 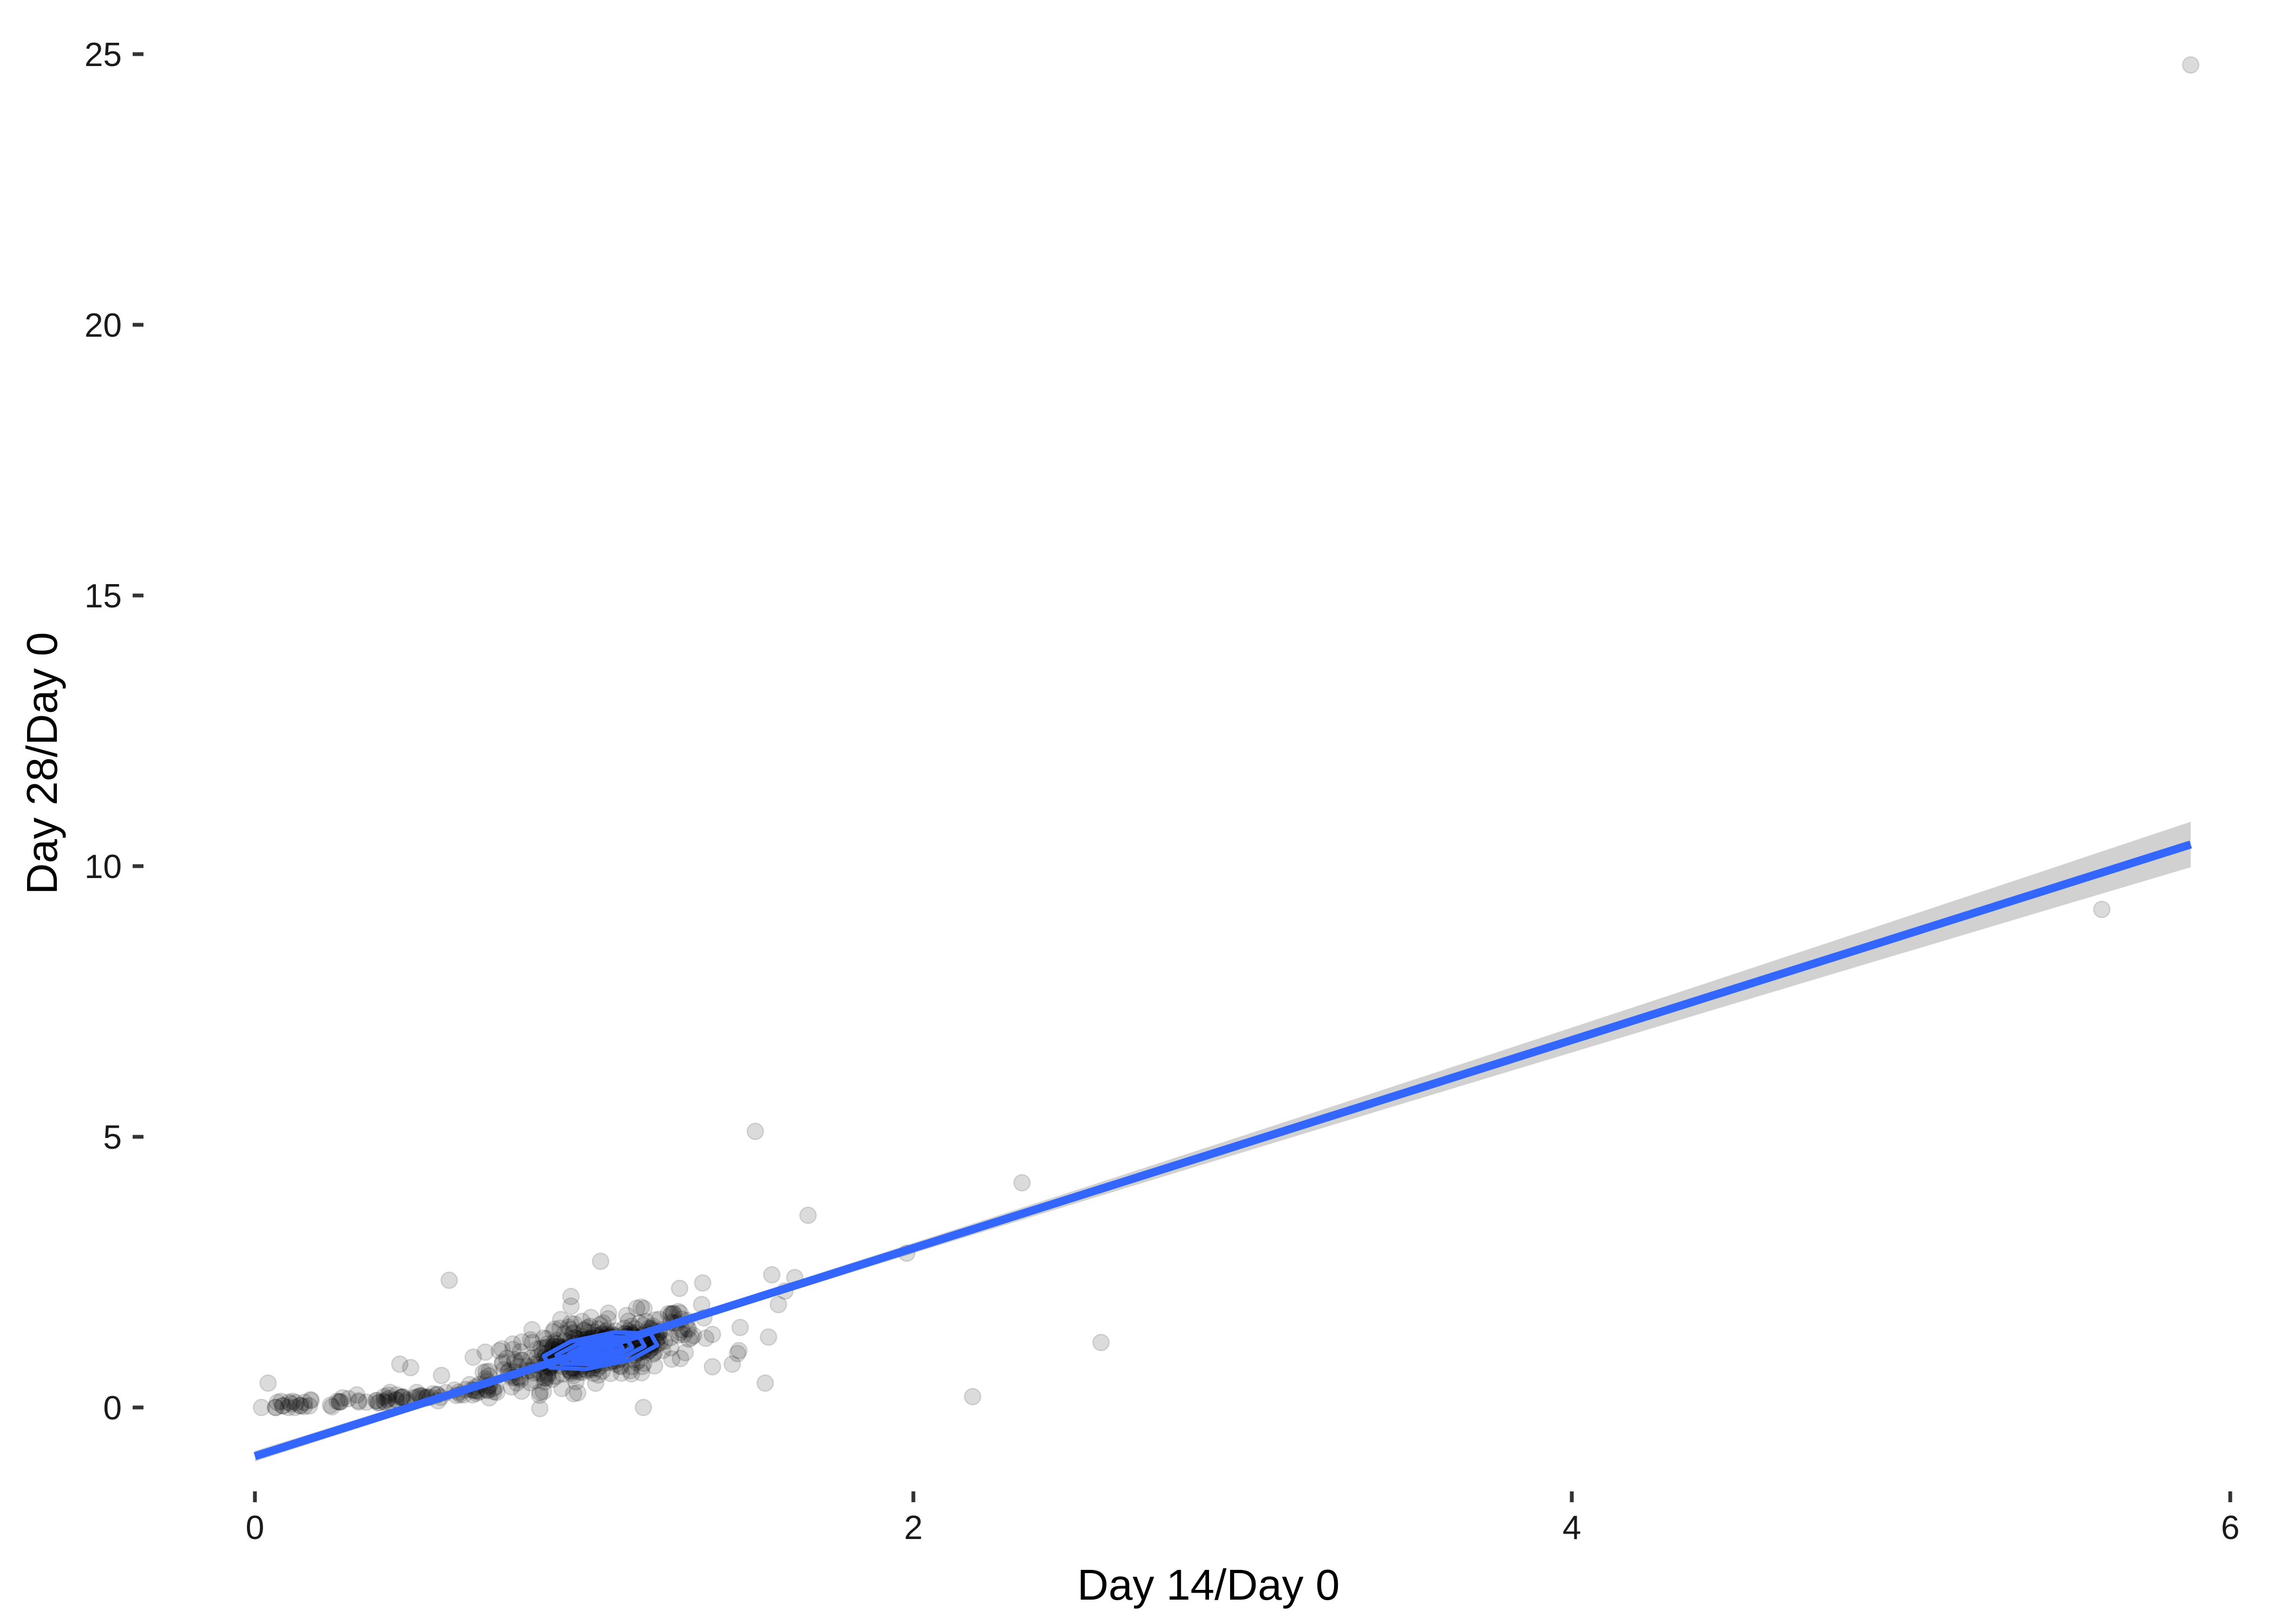 What do you see at coordinates (103, 326) in the screenshot?
I see `y-tick-label: 20` at bounding box center [103, 326].